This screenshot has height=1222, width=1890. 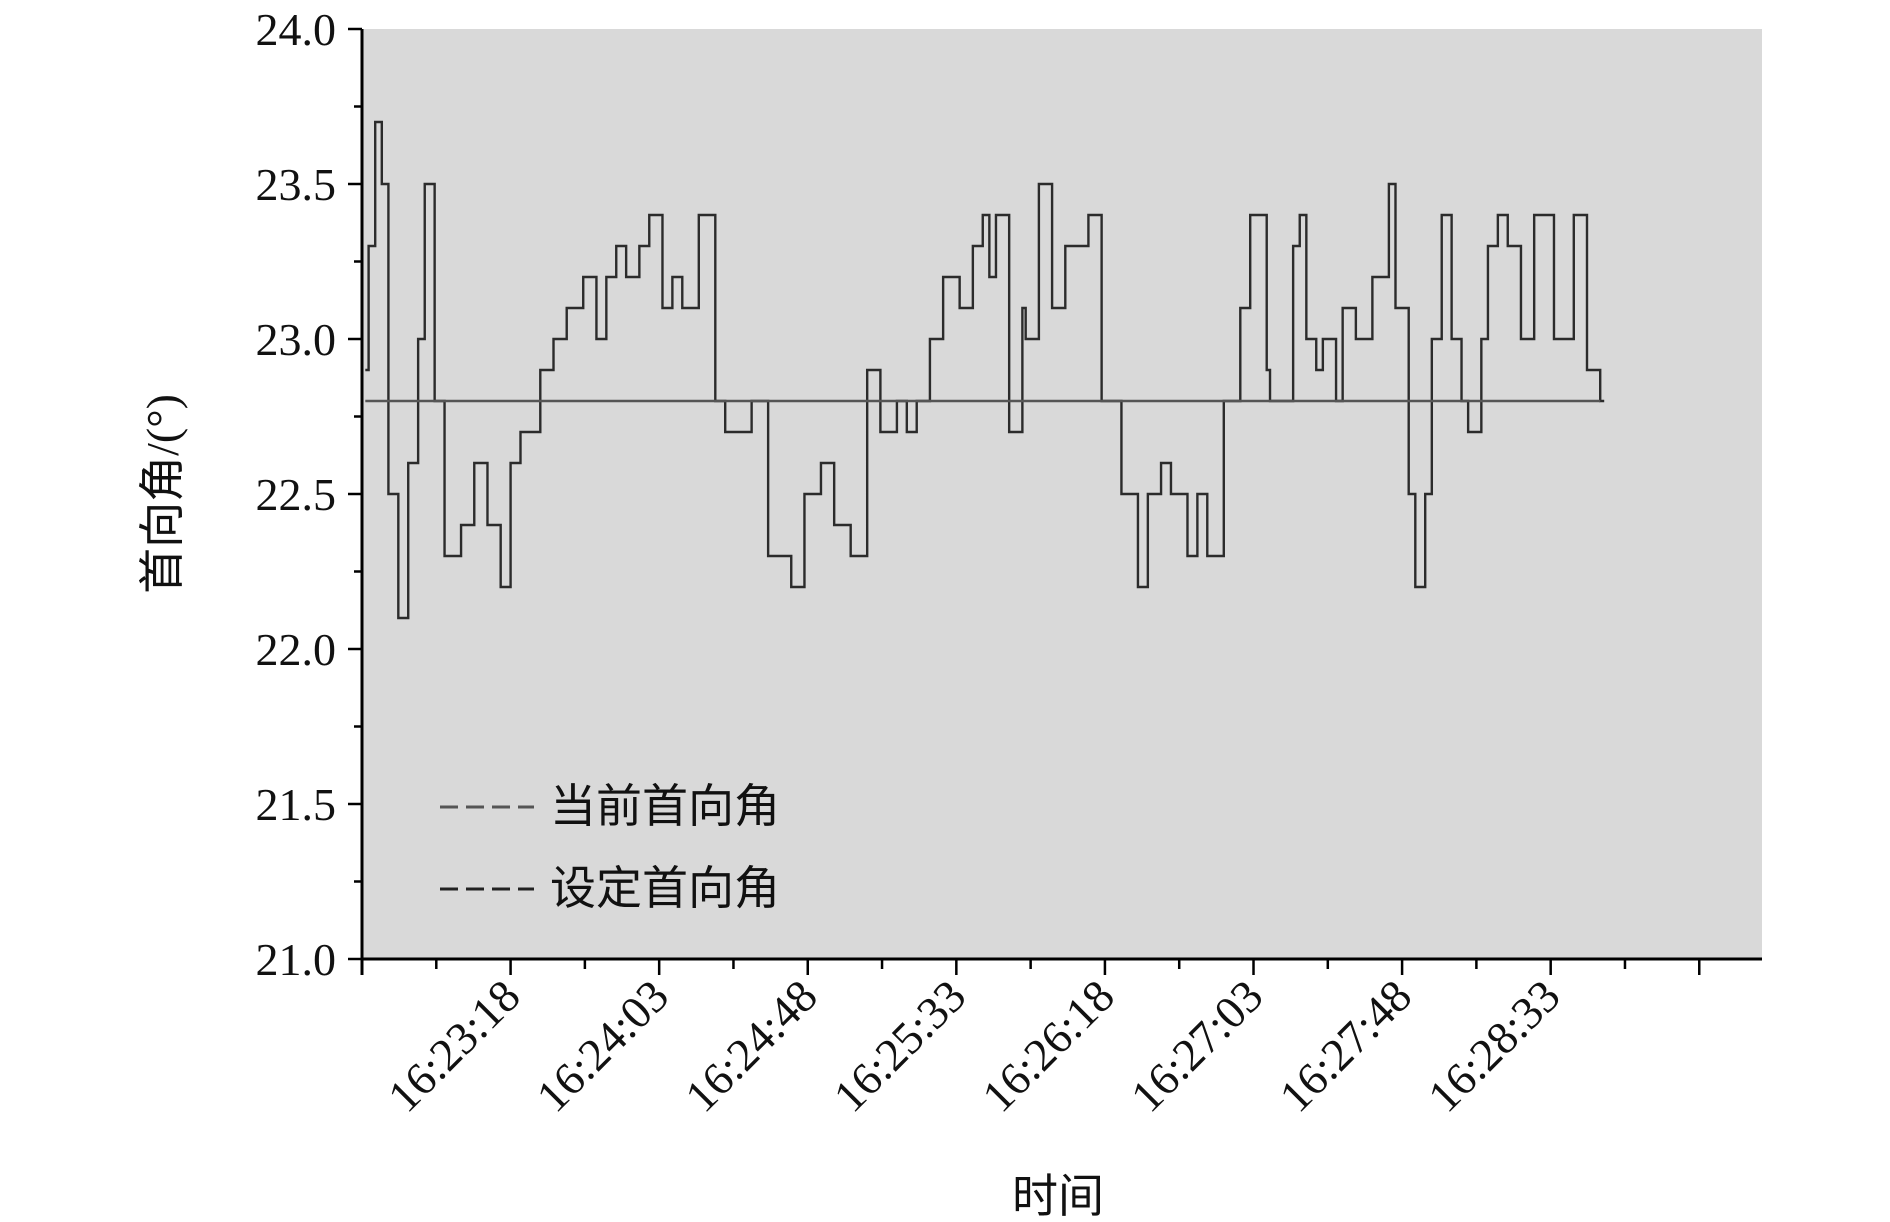 I want to click on legend: 当前首向角 设定首向角, so click(x=610, y=847).